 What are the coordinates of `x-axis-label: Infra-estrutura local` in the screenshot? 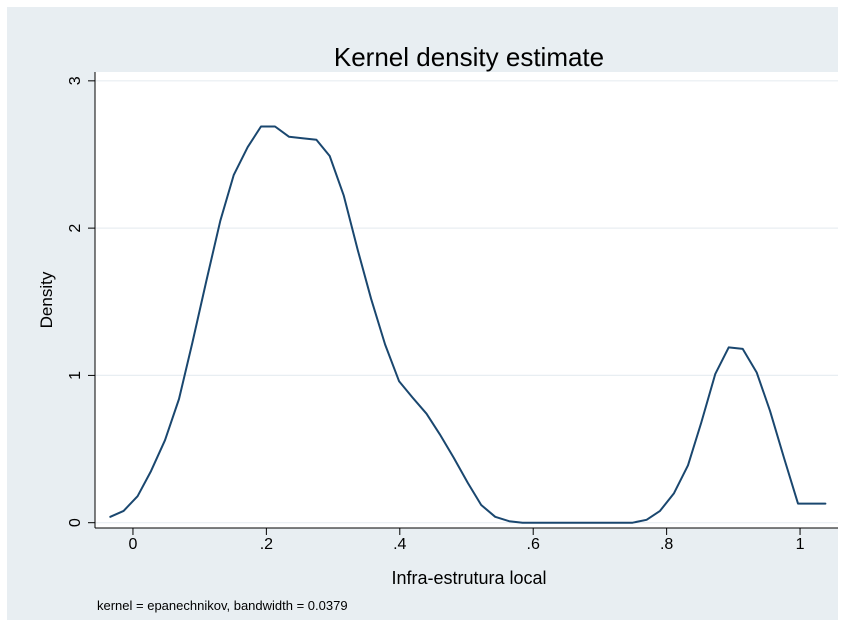 It's located at (468, 578).